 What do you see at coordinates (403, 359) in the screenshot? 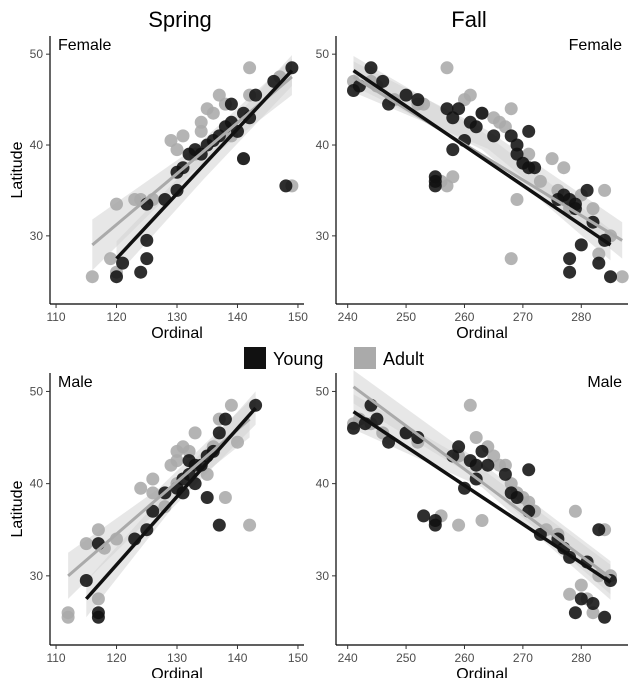
I see `legend-label-adult: Adult` at bounding box center [403, 359].